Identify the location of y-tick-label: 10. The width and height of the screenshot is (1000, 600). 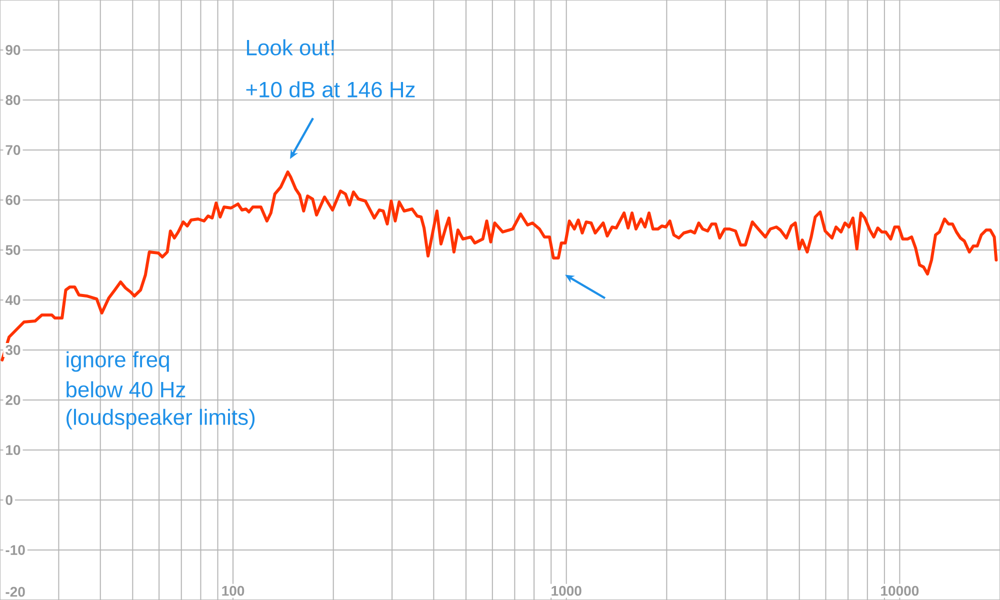
(13, 450).